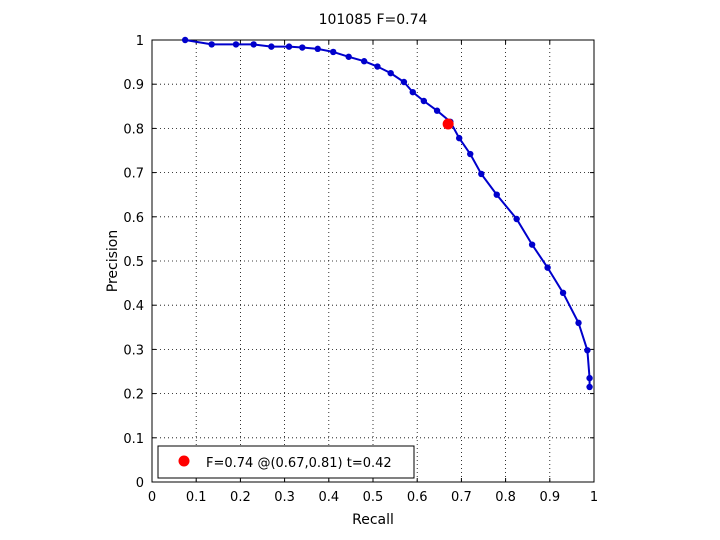 The width and height of the screenshot is (720, 540). What do you see at coordinates (373, 20) in the screenshot?
I see `chart-title: 101085 F=0.74` at bounding box center [373, 20].